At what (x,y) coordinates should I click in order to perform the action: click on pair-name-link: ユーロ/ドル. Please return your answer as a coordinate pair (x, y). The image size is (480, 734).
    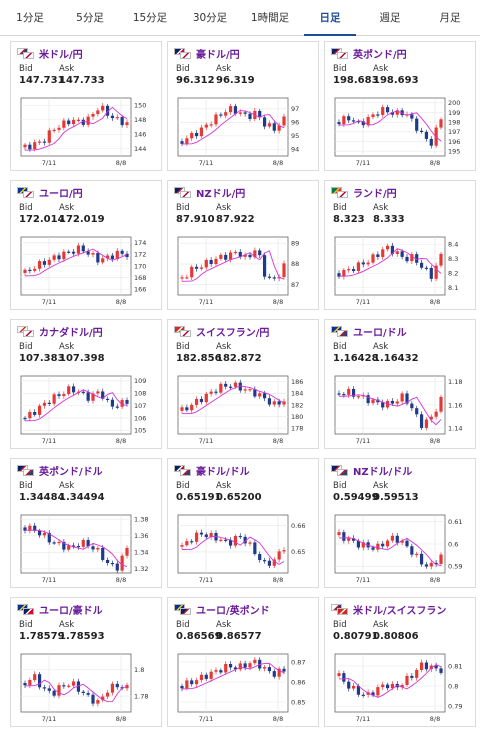
    Looking at the image, I should click on (380, 333).